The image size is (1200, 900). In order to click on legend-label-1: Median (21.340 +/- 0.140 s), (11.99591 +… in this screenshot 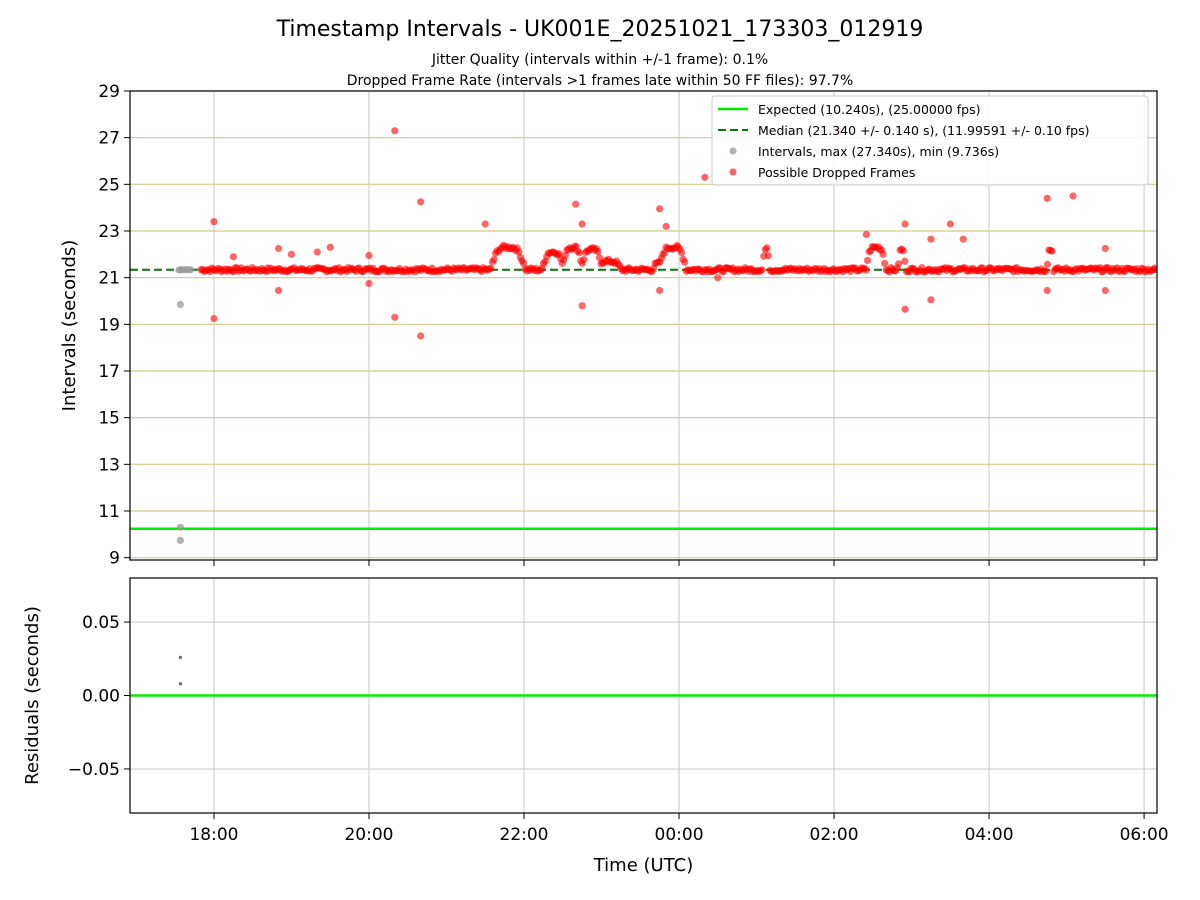, I will do `click(923, 130)`.